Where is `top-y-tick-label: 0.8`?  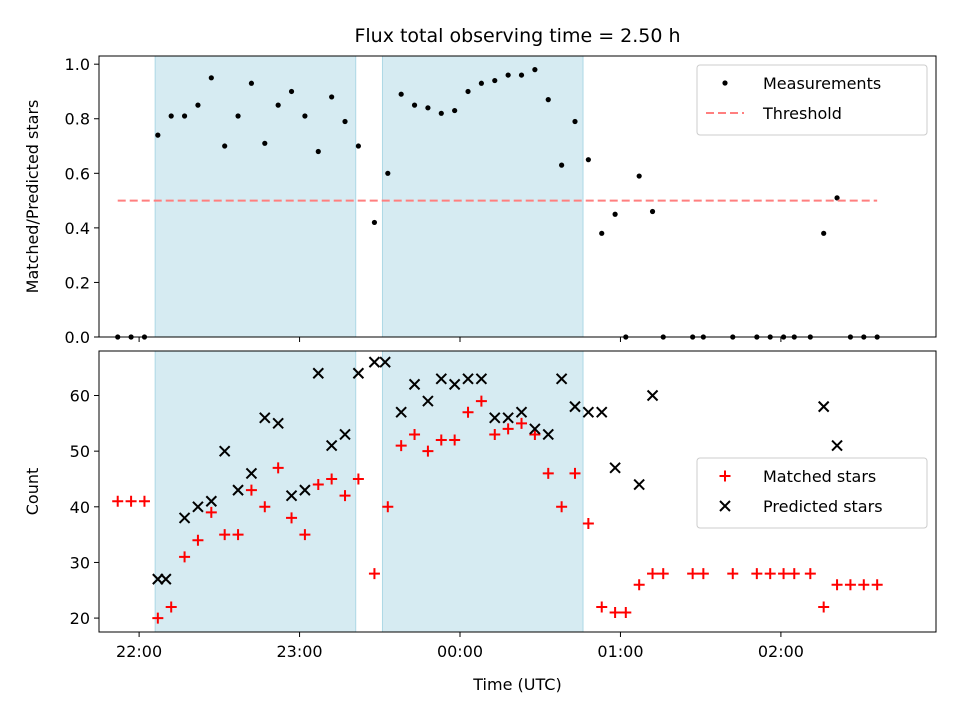 top-y-tick-label: 0.8 is located at coordinates (77, 119).